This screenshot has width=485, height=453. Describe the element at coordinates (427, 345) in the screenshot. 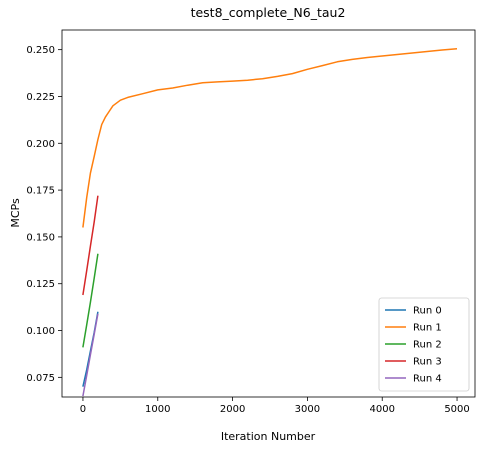

I see `legend-label-run-2: Run 2` at that location.